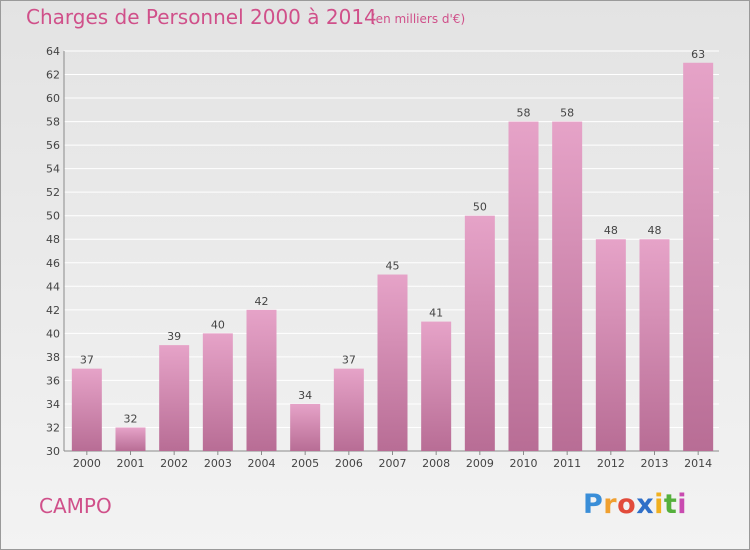  Describe the element at coordinates (261, 380) in the screenshot. I see `bar-2004` at that location.